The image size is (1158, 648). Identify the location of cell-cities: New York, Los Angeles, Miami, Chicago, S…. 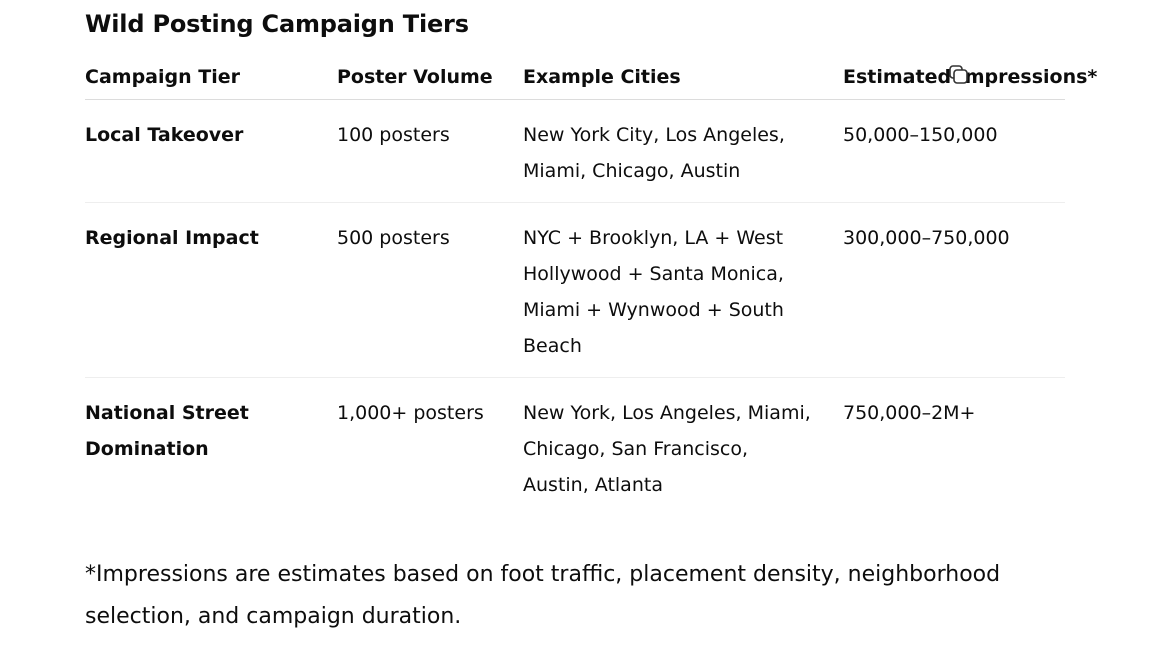
(667, 449).